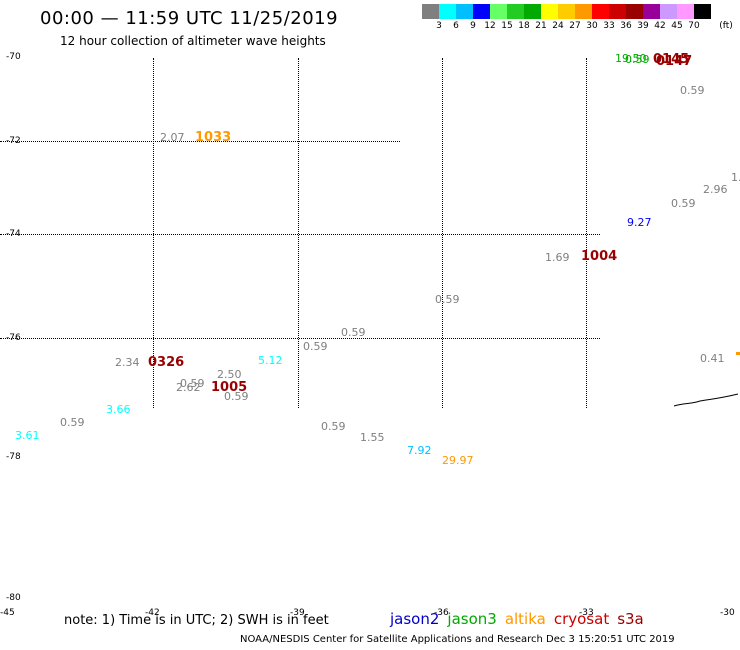 This screenshot has height=650, width=740. Describe the element at coordinates (27, 435) in the screenshot. I see `wave-height-label: 3.61` at that location.